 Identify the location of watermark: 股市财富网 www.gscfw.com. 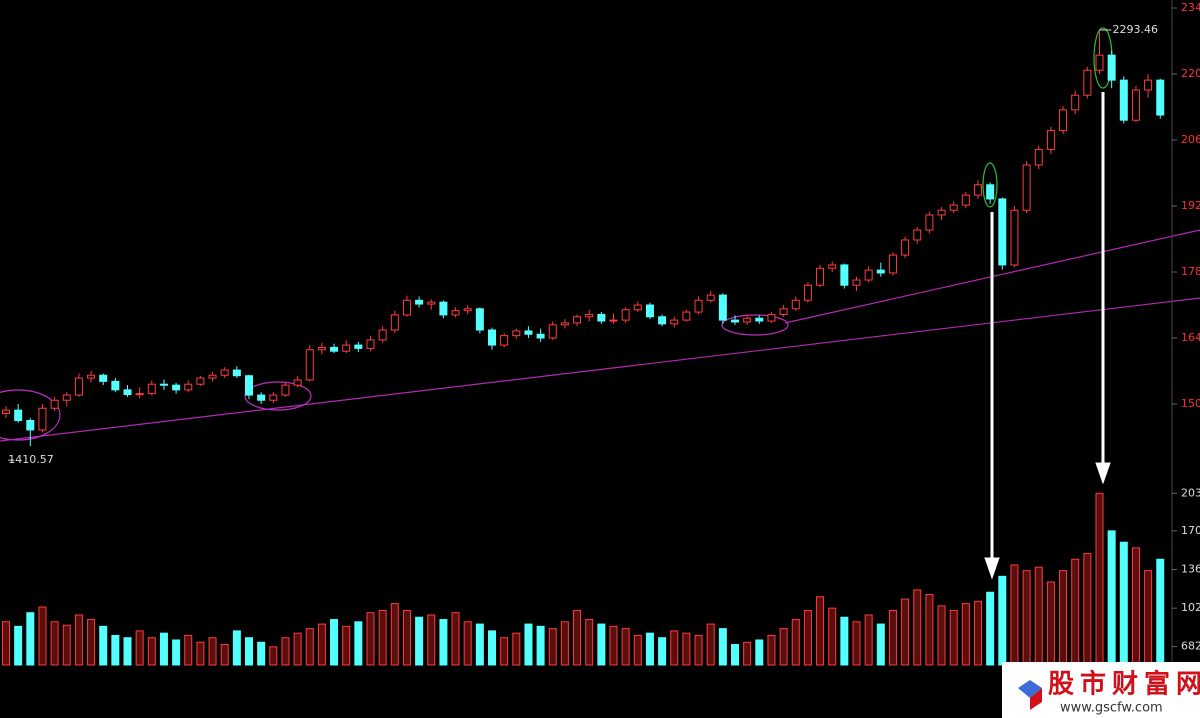
(1101, 690).